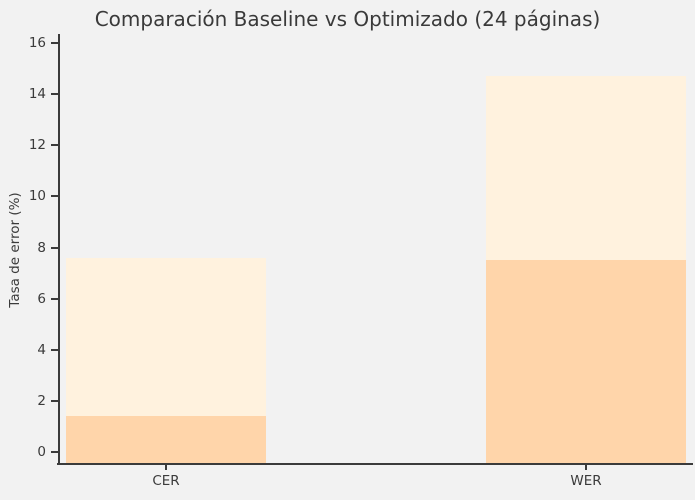 The height and width of the screenshot is (500, 700). Describe the element at coordinates (37, 43) in the screenshot. I see `y-tick-label: 16` at that location.